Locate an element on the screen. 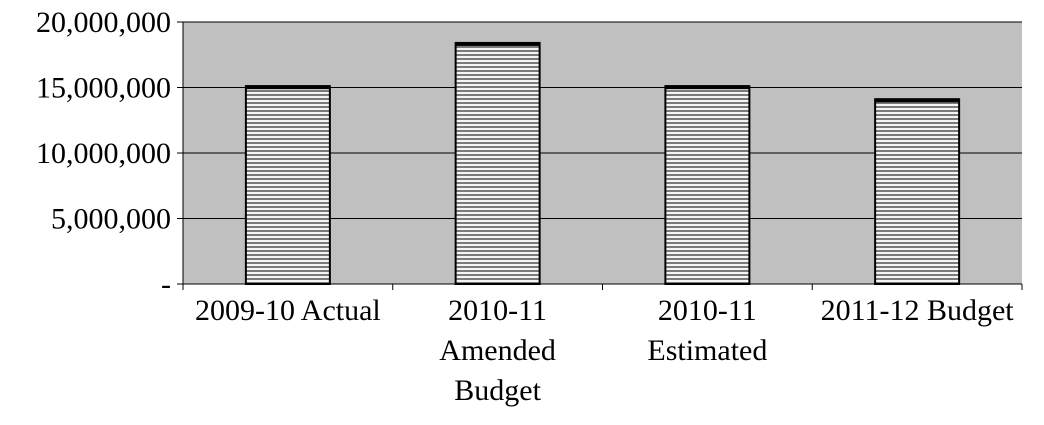 This screenshot has height=425, width=1044. y-tick-label: 20,000,000 is located at coordinates (103, 22).